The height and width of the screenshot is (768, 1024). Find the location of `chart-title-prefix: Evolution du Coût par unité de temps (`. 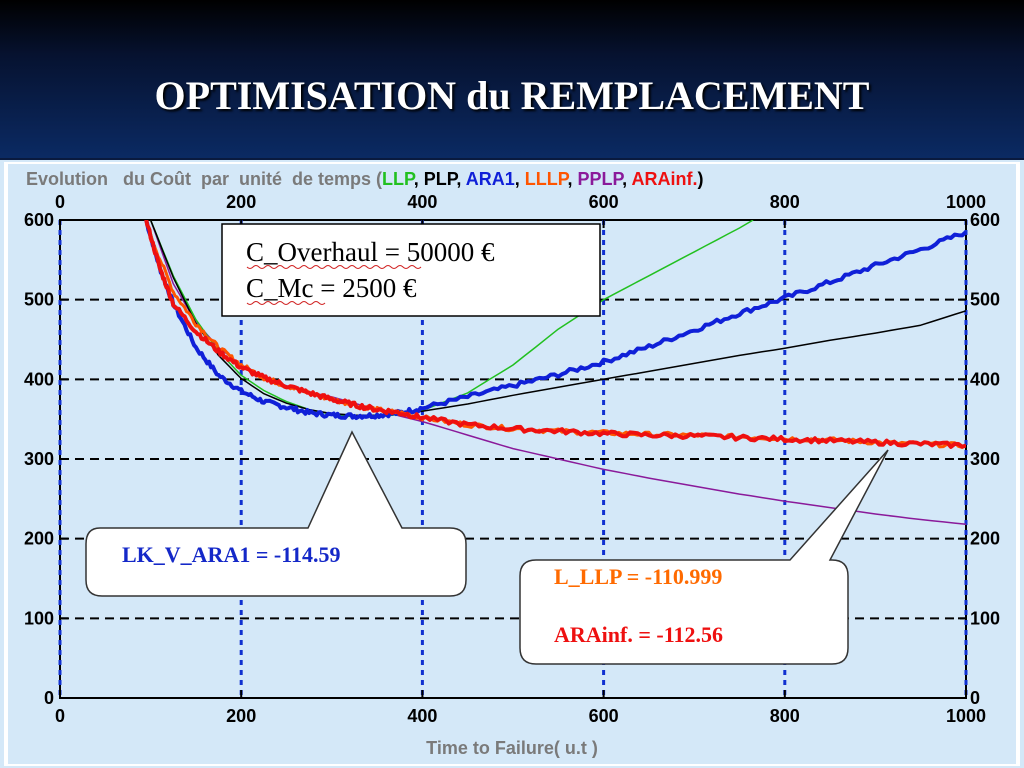

chart-title-prefix: Evolution du Coût par unité de temps ( is located at coordinates (204, 179).